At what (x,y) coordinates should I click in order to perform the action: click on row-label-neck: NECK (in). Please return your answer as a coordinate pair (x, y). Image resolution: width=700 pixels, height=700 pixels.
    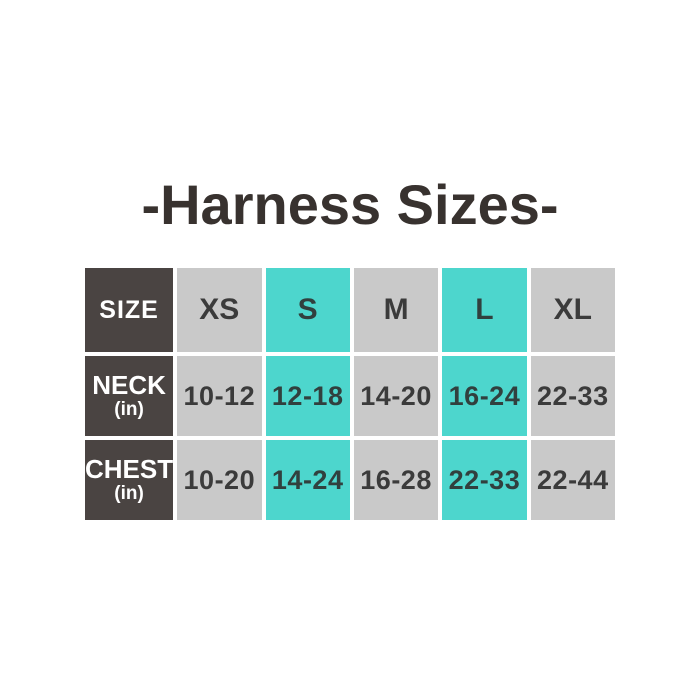
    Looking at the image, I should click on (129, 396).